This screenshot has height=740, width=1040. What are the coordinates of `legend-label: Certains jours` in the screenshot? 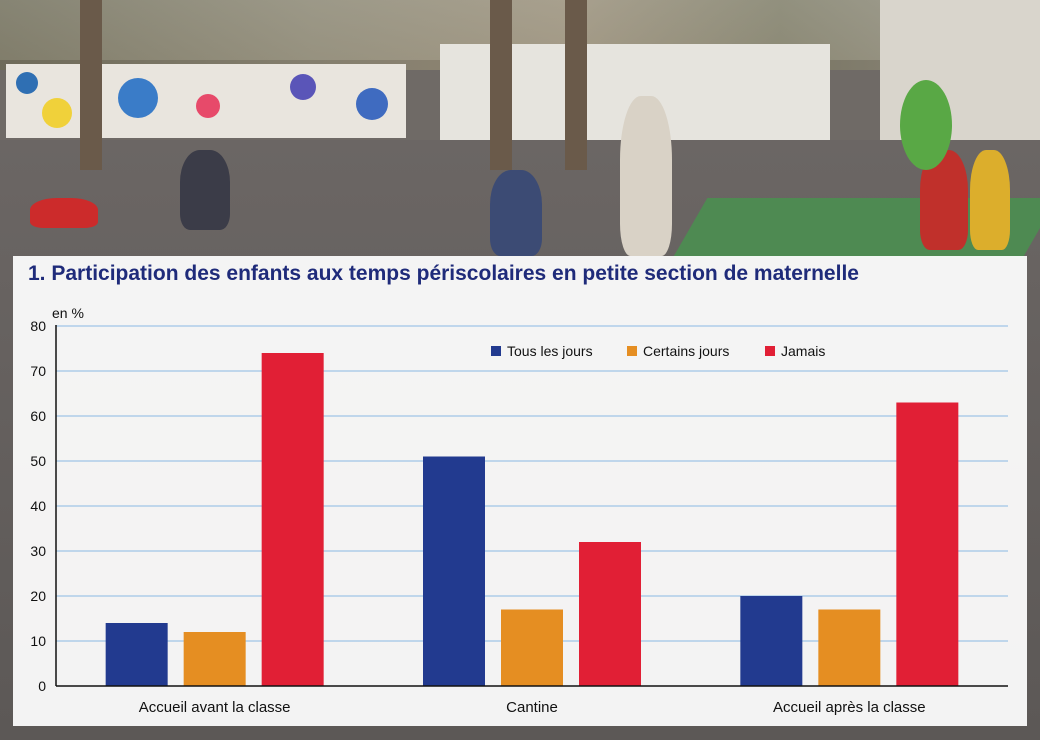 It's located at (686, 351).